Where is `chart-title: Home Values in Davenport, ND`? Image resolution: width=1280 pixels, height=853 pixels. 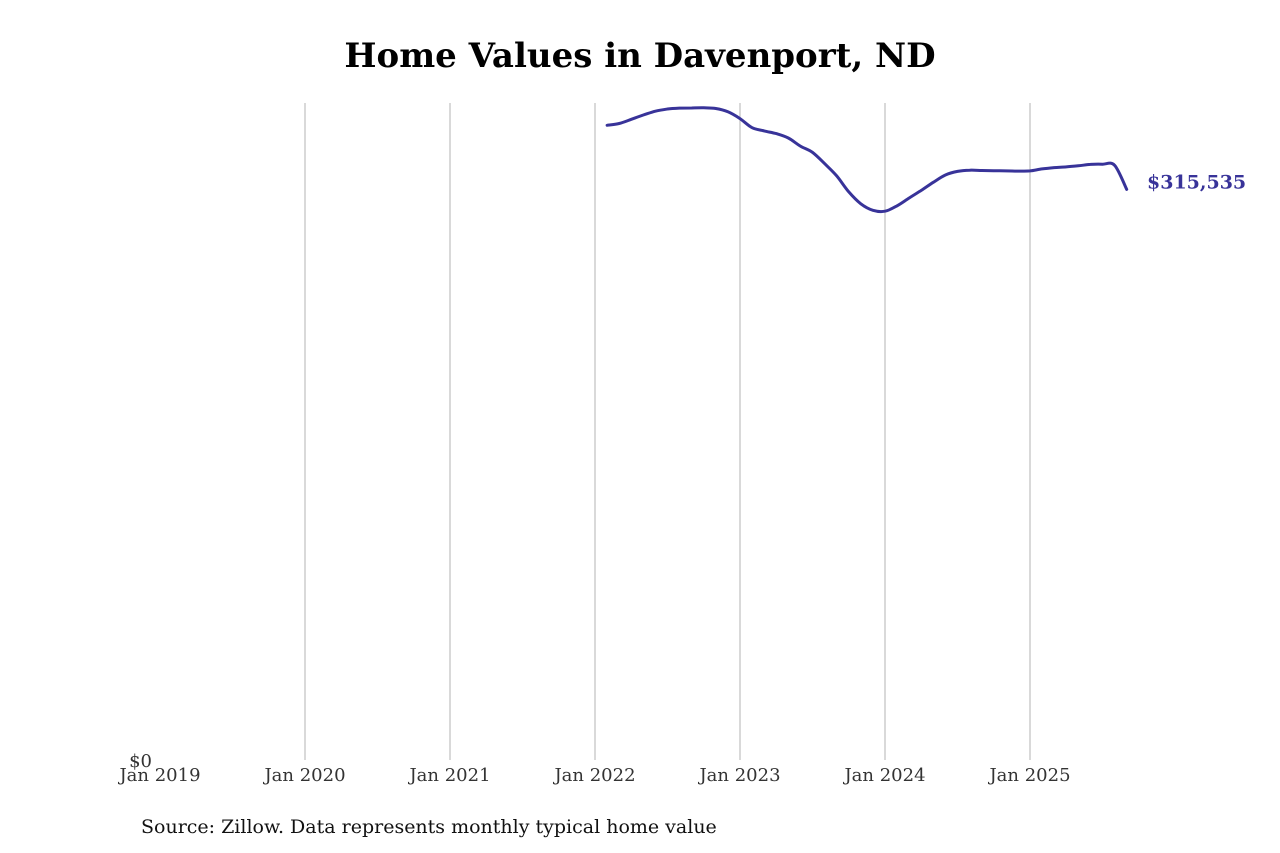 chart-title: Home Values in Davenport, ND is located at coordinates (640, 56).